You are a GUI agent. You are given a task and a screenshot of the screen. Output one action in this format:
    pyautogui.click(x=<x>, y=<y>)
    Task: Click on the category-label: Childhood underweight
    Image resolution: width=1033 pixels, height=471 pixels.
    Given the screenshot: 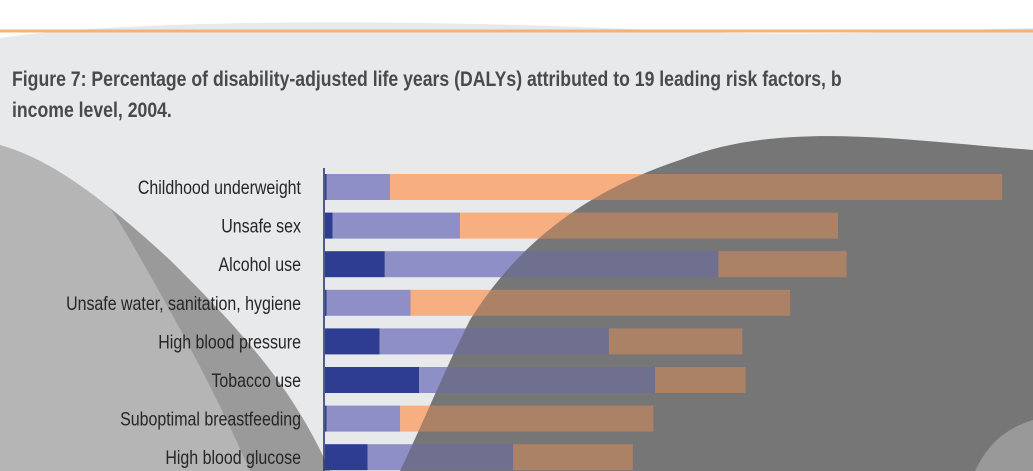 What is the action you would take?
    pyautogui.click(x=219, y=188)
    